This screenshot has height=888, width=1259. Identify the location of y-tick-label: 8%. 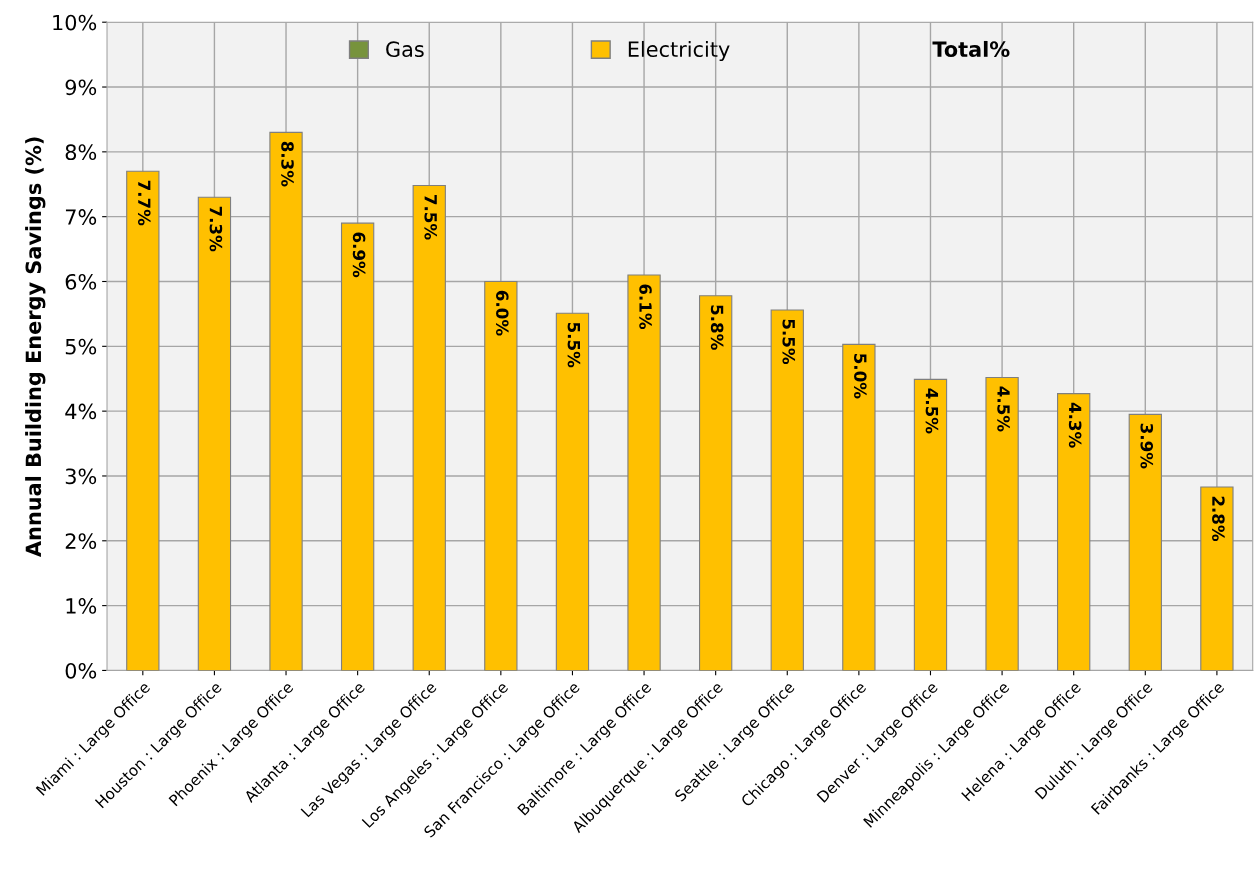
(81, 152).